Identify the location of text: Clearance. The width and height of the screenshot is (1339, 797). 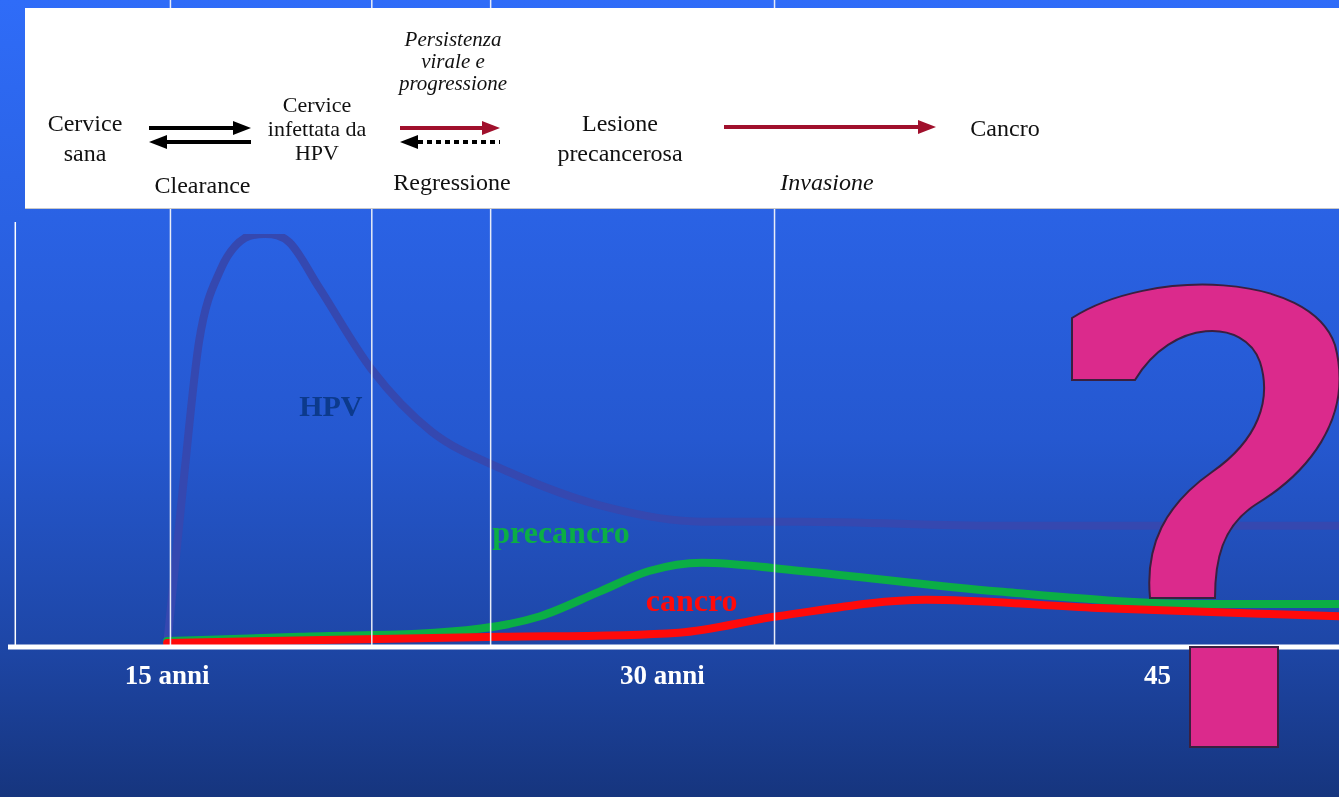
(202, 185).